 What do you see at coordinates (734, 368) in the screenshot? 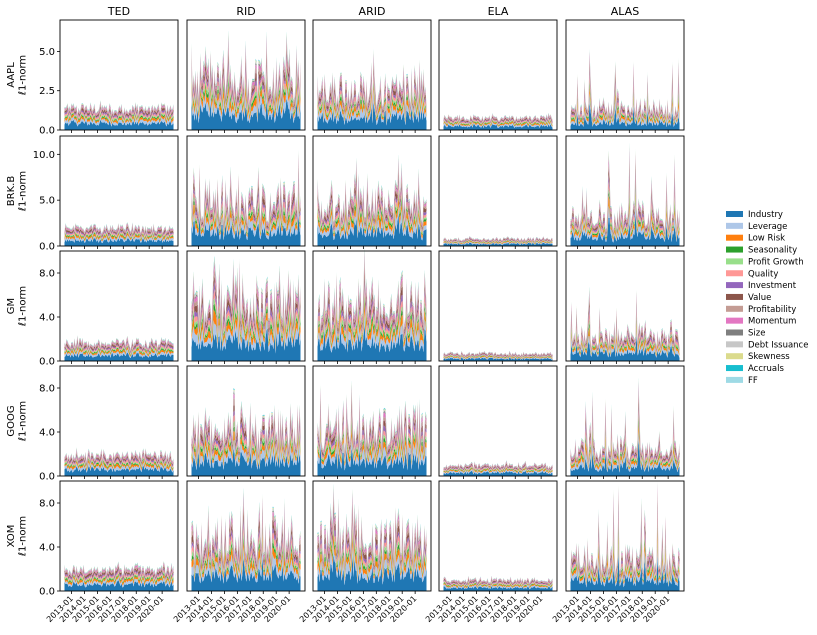
I see `legend-swatch-accruals` at bounding box center [734, 368].